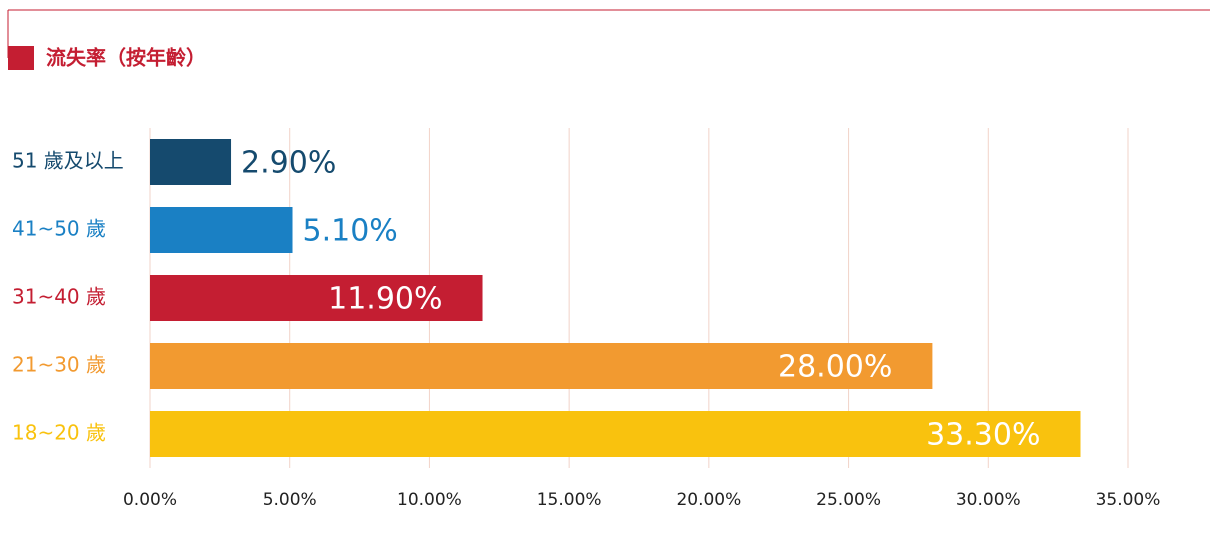 Image resolution: width=1210 pixels, height=555 pixels. What do you see at coordinates (150, 500) in the screenshot?
I see `x-tick-label: 0.00%` at bounding box center [150, 500].